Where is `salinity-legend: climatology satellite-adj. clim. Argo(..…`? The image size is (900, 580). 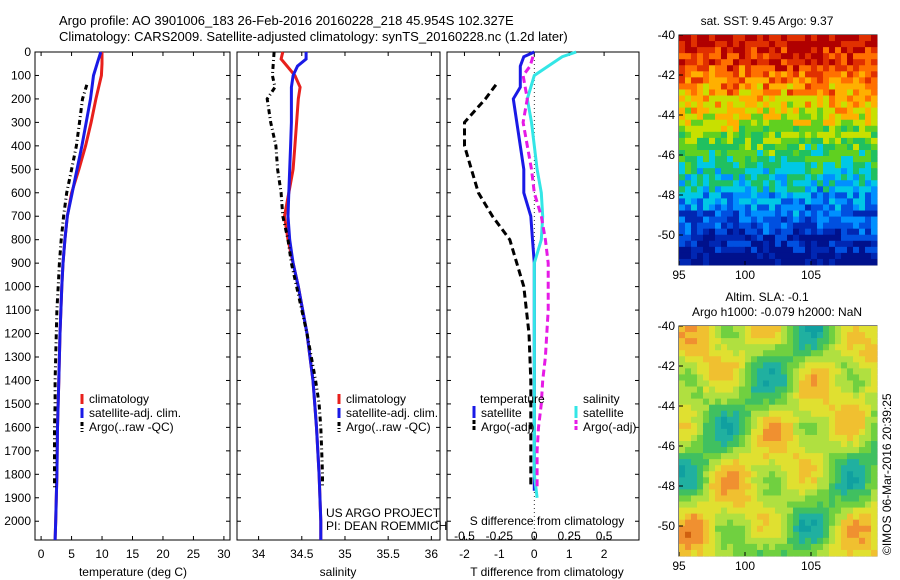
salinity-legend: climatology satellite-adj. clim. Argo(..… is located at coordinates (386, 462).